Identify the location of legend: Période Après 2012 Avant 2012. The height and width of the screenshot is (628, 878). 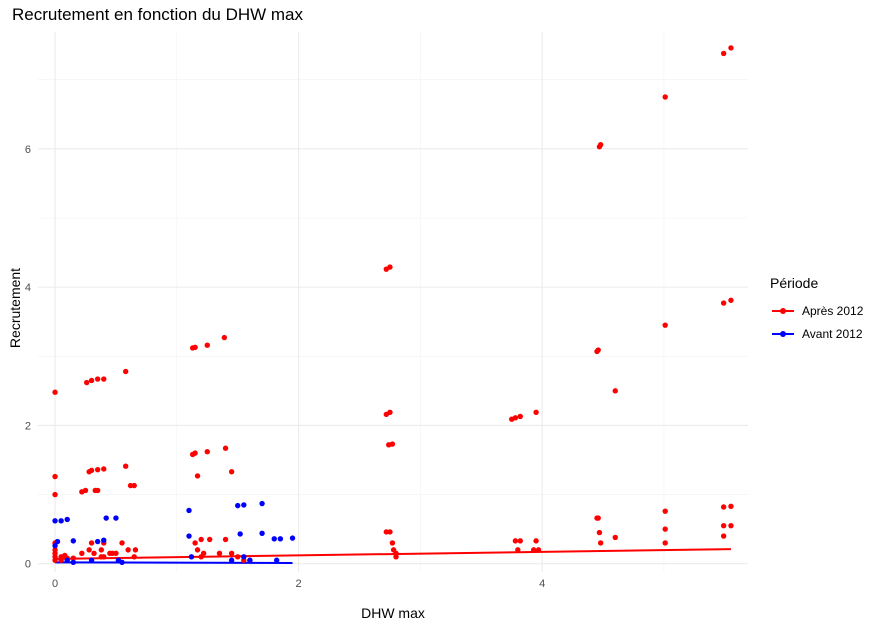
(816, 310).